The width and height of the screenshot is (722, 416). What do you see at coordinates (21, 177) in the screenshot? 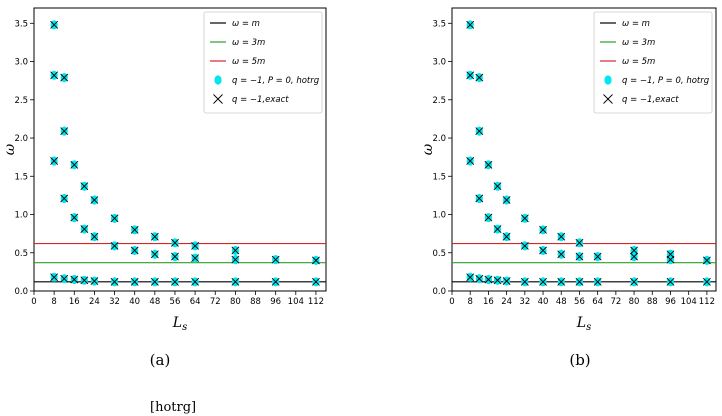
I see `y-tick-label: 1.5` at bounding box center [21, 177].